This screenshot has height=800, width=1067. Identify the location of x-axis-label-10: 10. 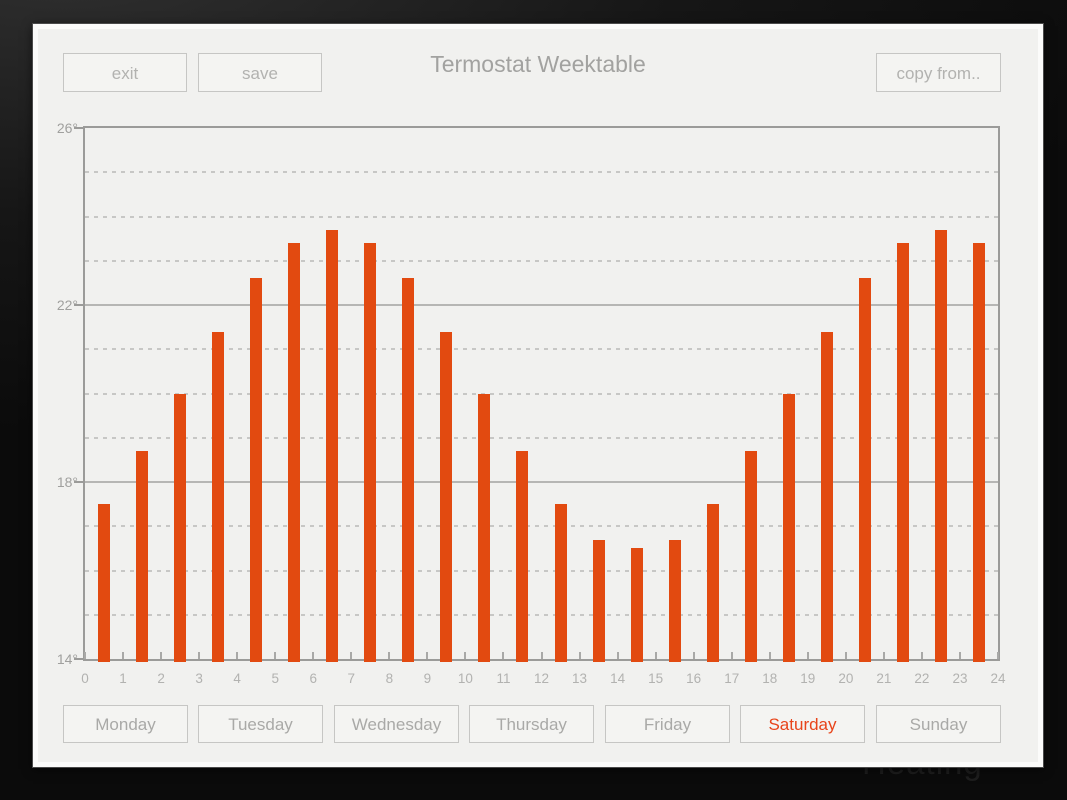
(465, 678).